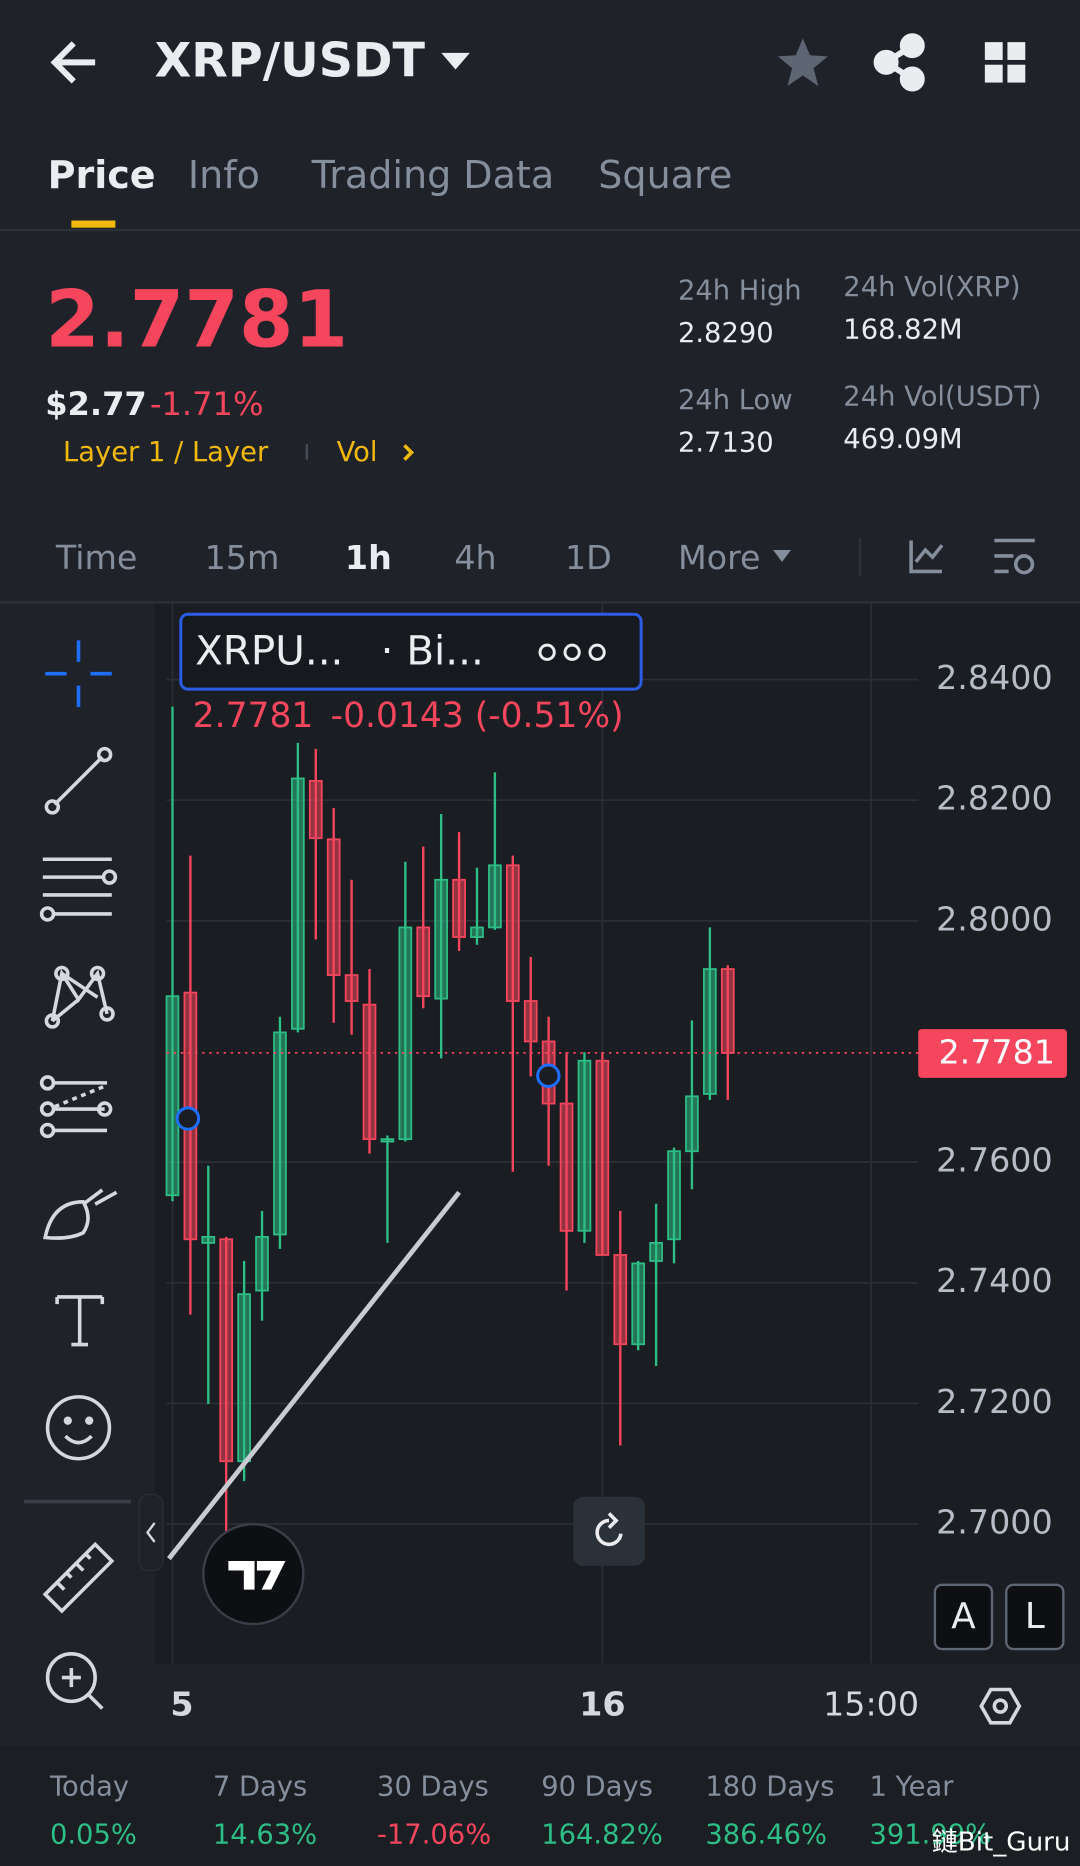  What do you see at coordinates (719, 557) in the screenshot?
I see `interval: More` at bounding box center [719, 557].